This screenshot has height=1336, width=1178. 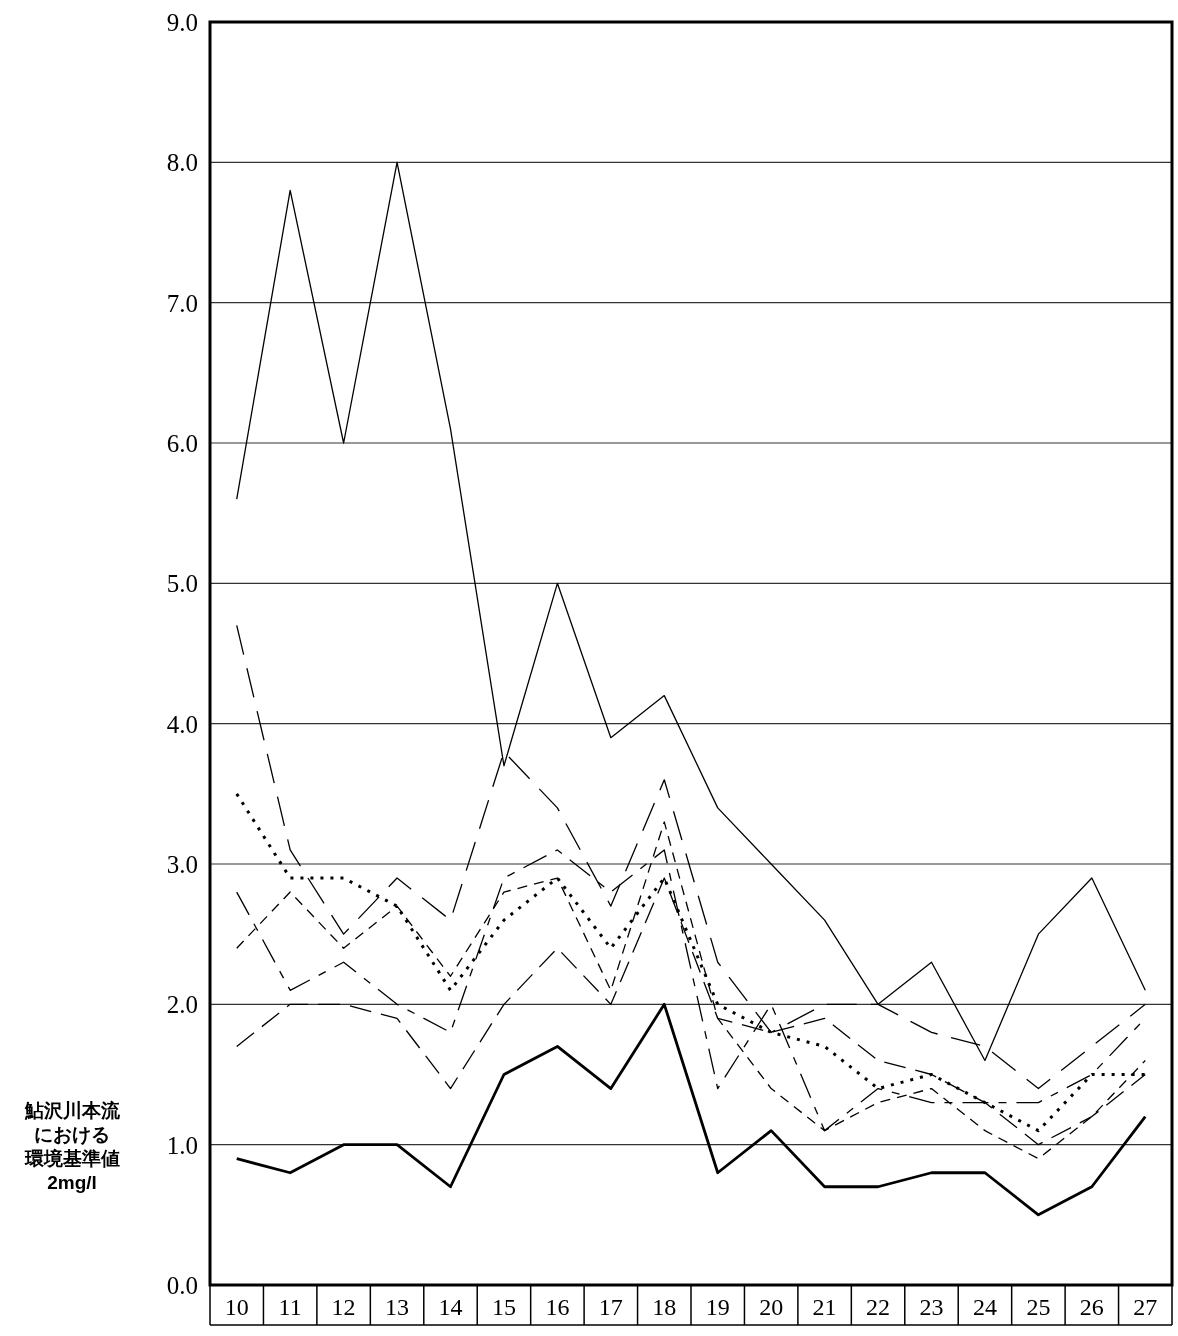 I want to click on text: 環境基準値, so click(x=71, y=1158).